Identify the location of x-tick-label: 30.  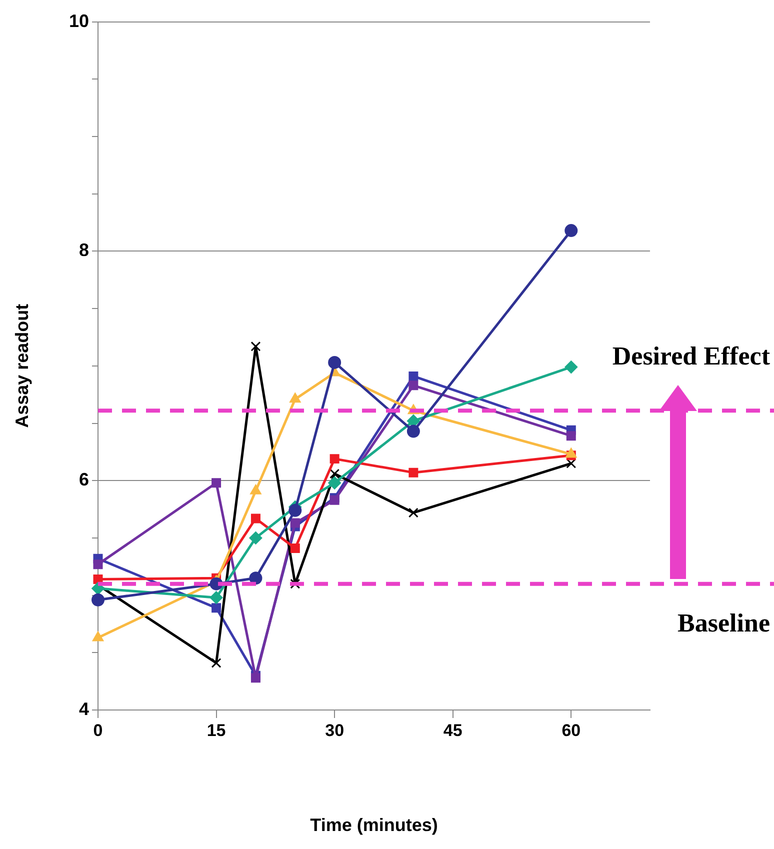
(334, 730).